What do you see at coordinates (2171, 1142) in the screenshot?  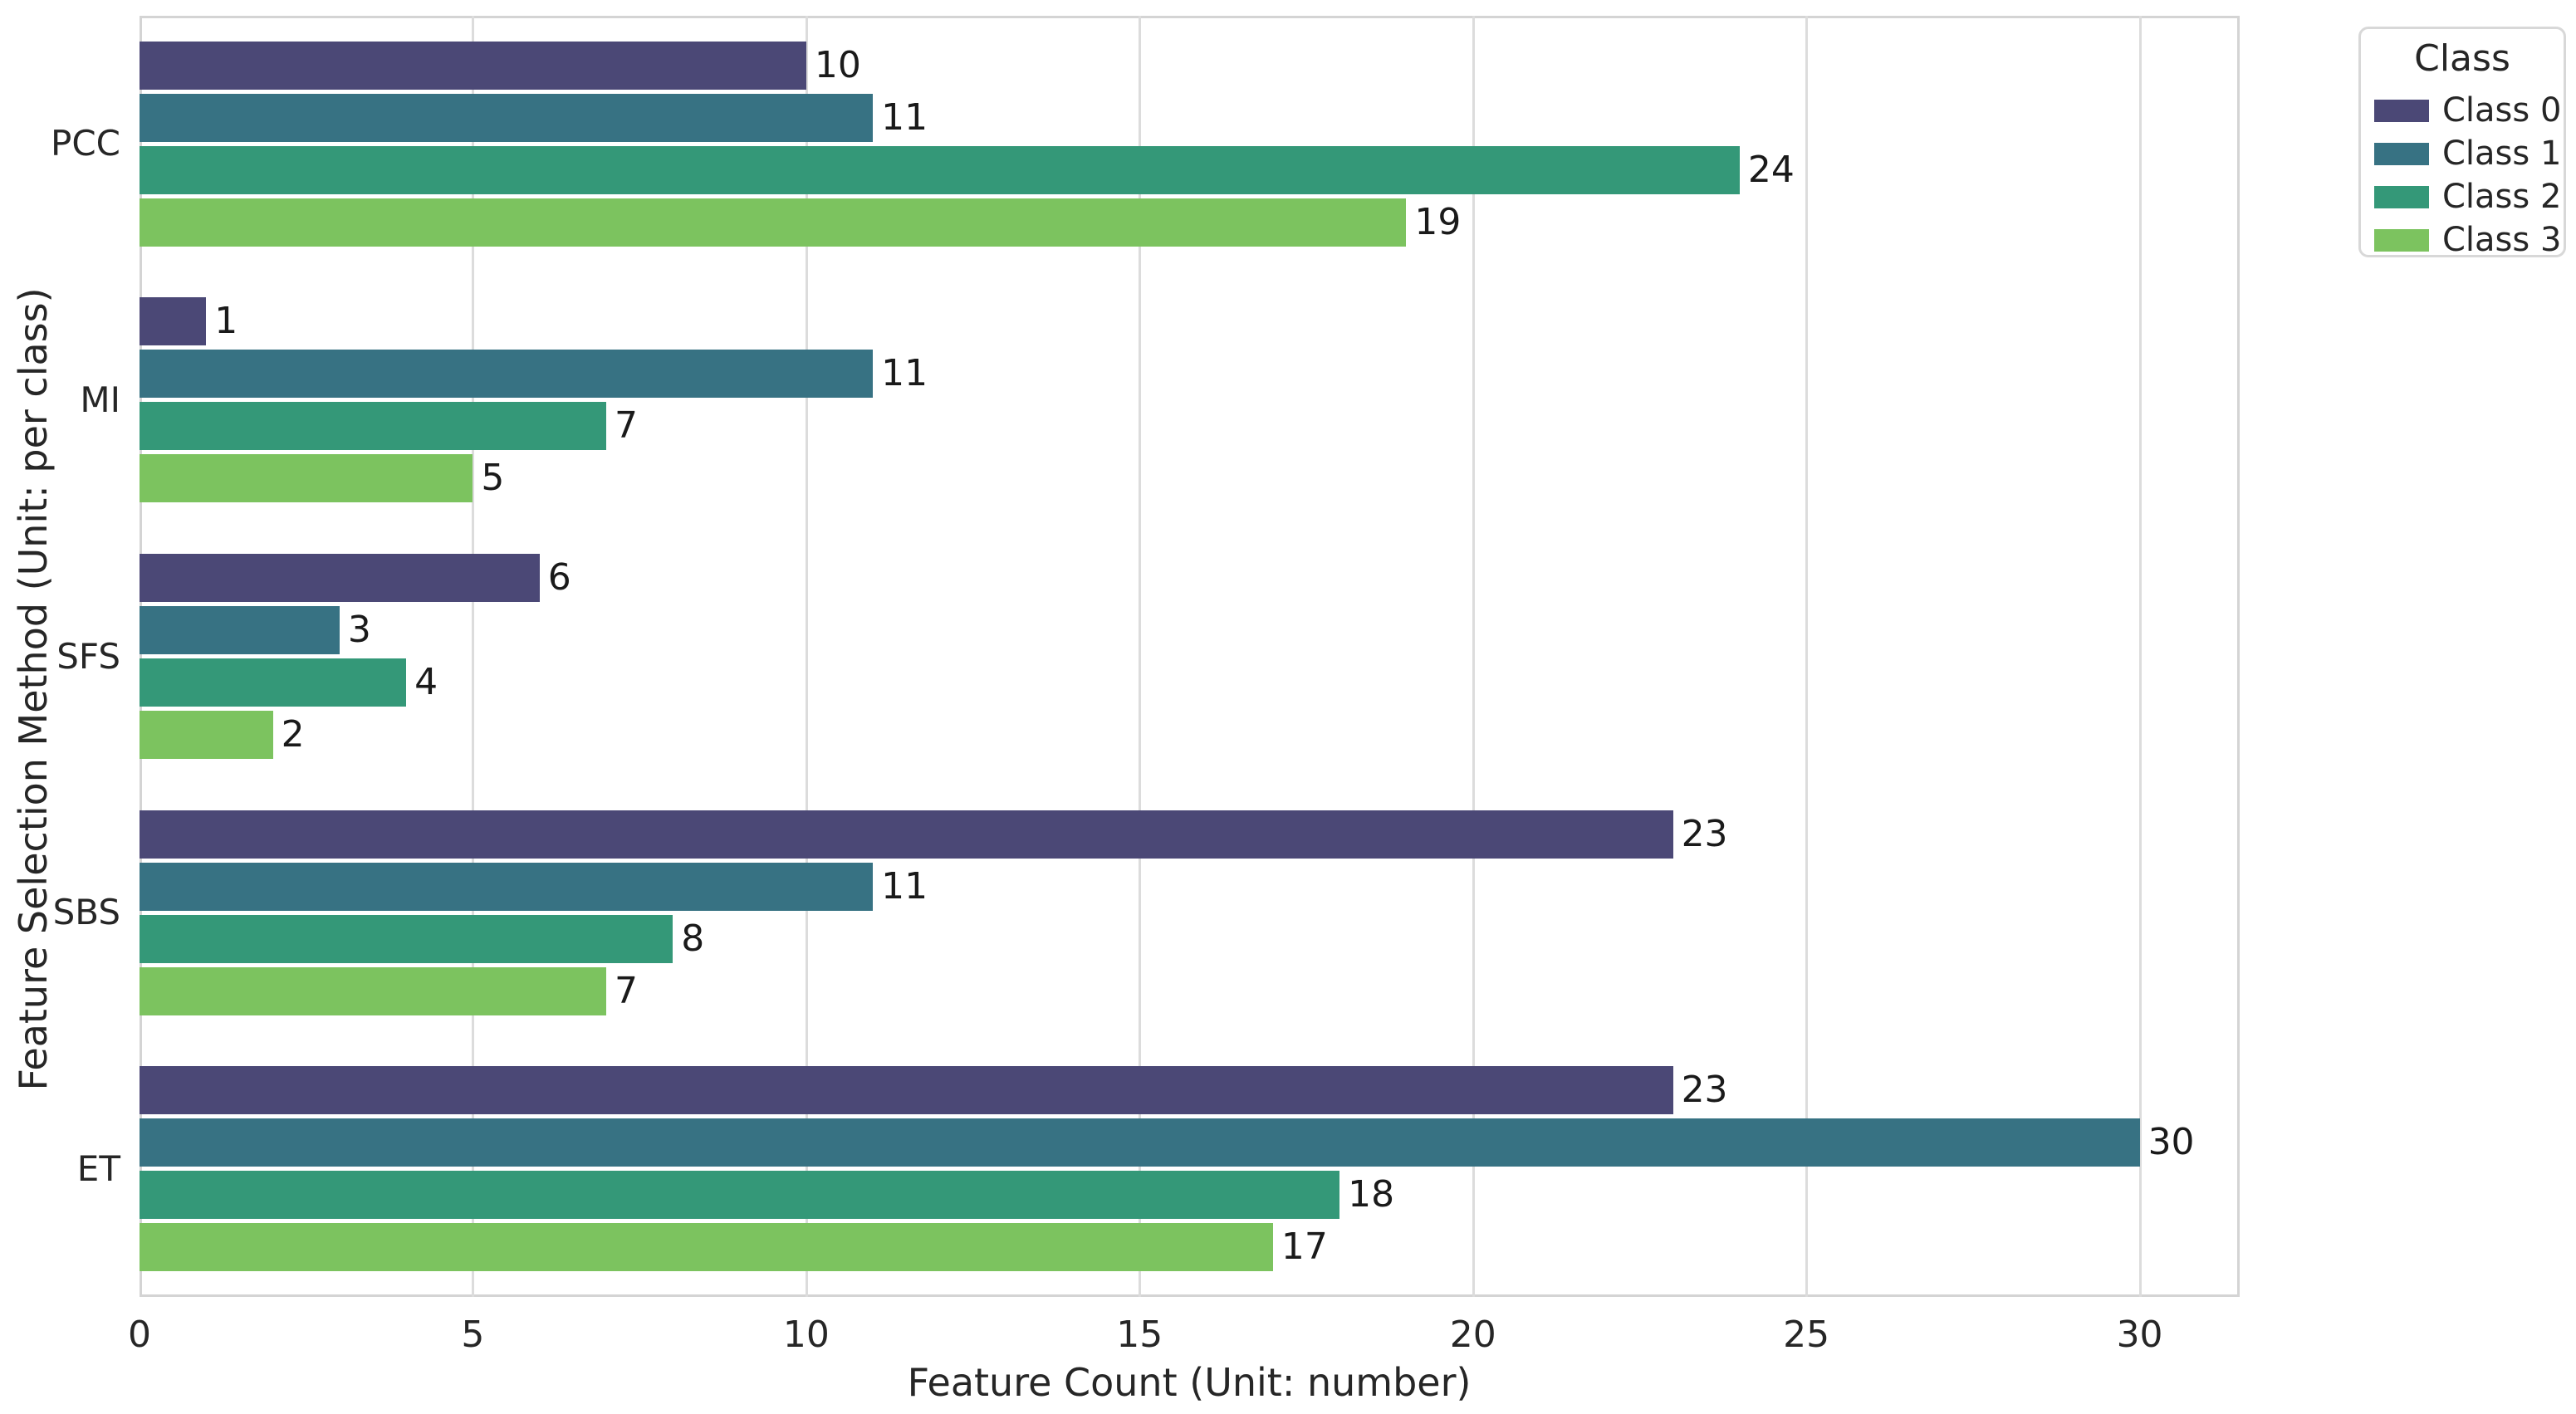 I see `bar-value-label: 30` at bounding box center [2171, 1142].